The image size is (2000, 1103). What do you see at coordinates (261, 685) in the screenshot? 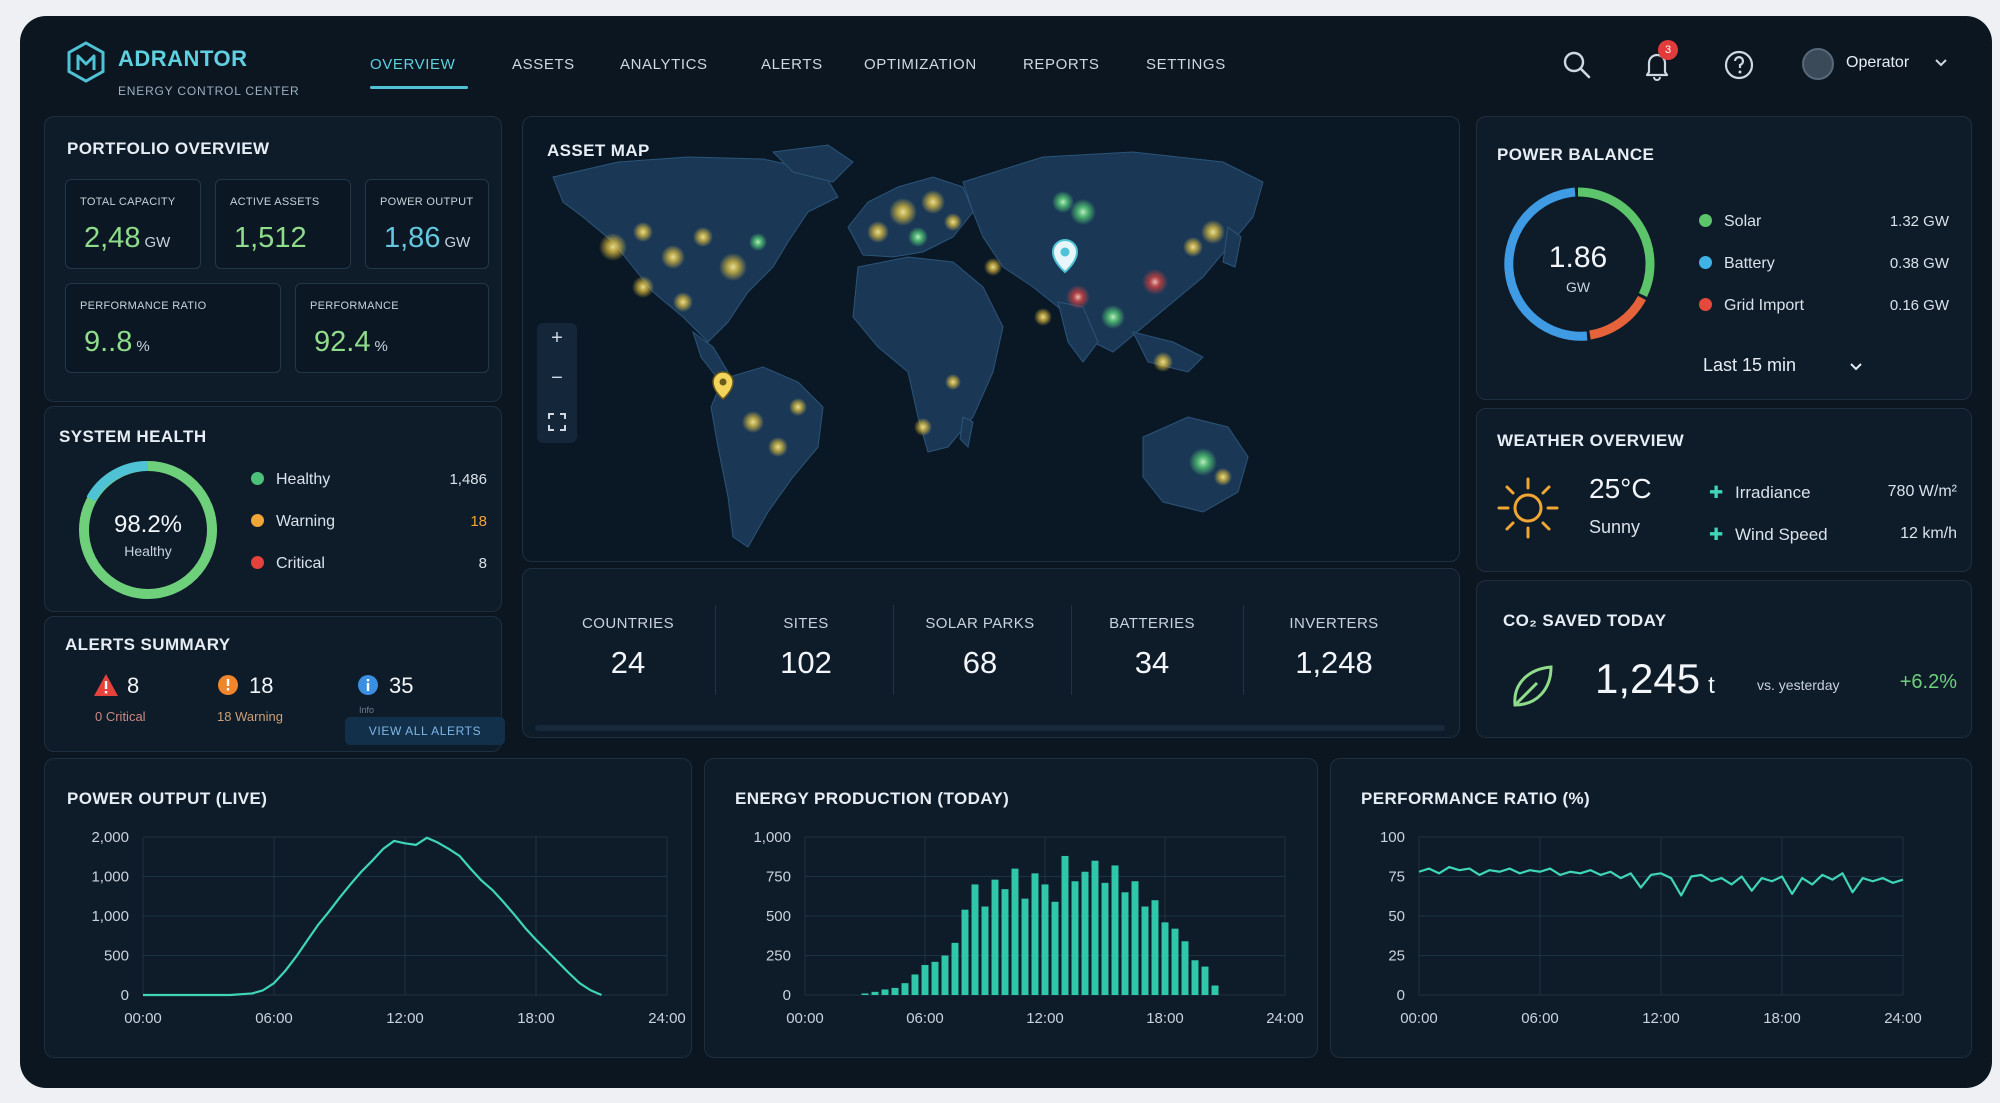
I see `warning-count: 18` at bounding box center [261, 685].